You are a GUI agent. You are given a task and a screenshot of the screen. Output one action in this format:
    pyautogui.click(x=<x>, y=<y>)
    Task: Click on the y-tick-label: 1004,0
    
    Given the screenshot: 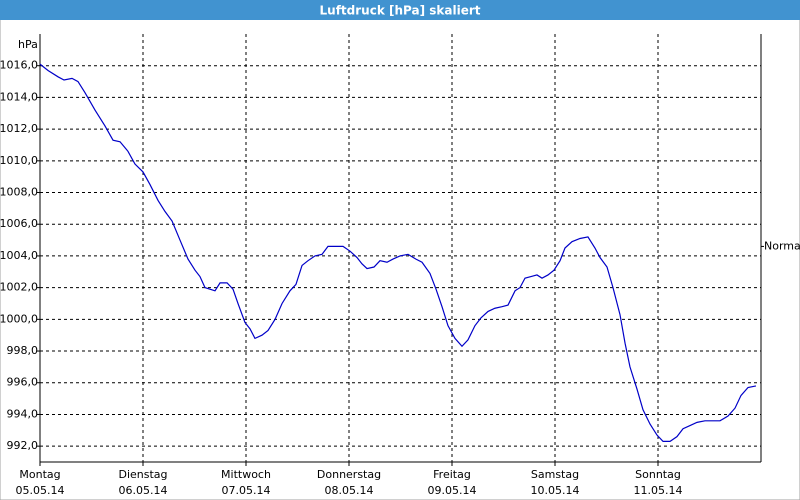 What is the action you would take?
    pyautogui.click(x=19, y=255)
    